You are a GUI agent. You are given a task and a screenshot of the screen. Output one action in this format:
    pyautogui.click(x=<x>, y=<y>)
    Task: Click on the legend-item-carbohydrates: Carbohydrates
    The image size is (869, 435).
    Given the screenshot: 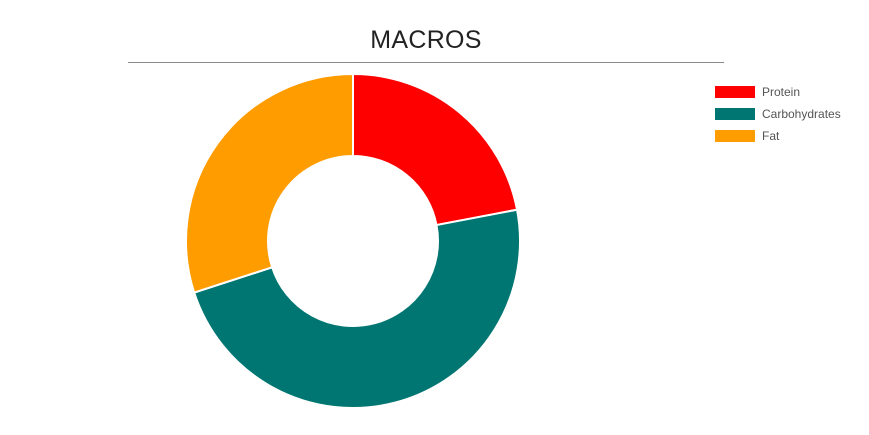 What is the action you would take?
    pyautogui.click(x=778, y=114)
    